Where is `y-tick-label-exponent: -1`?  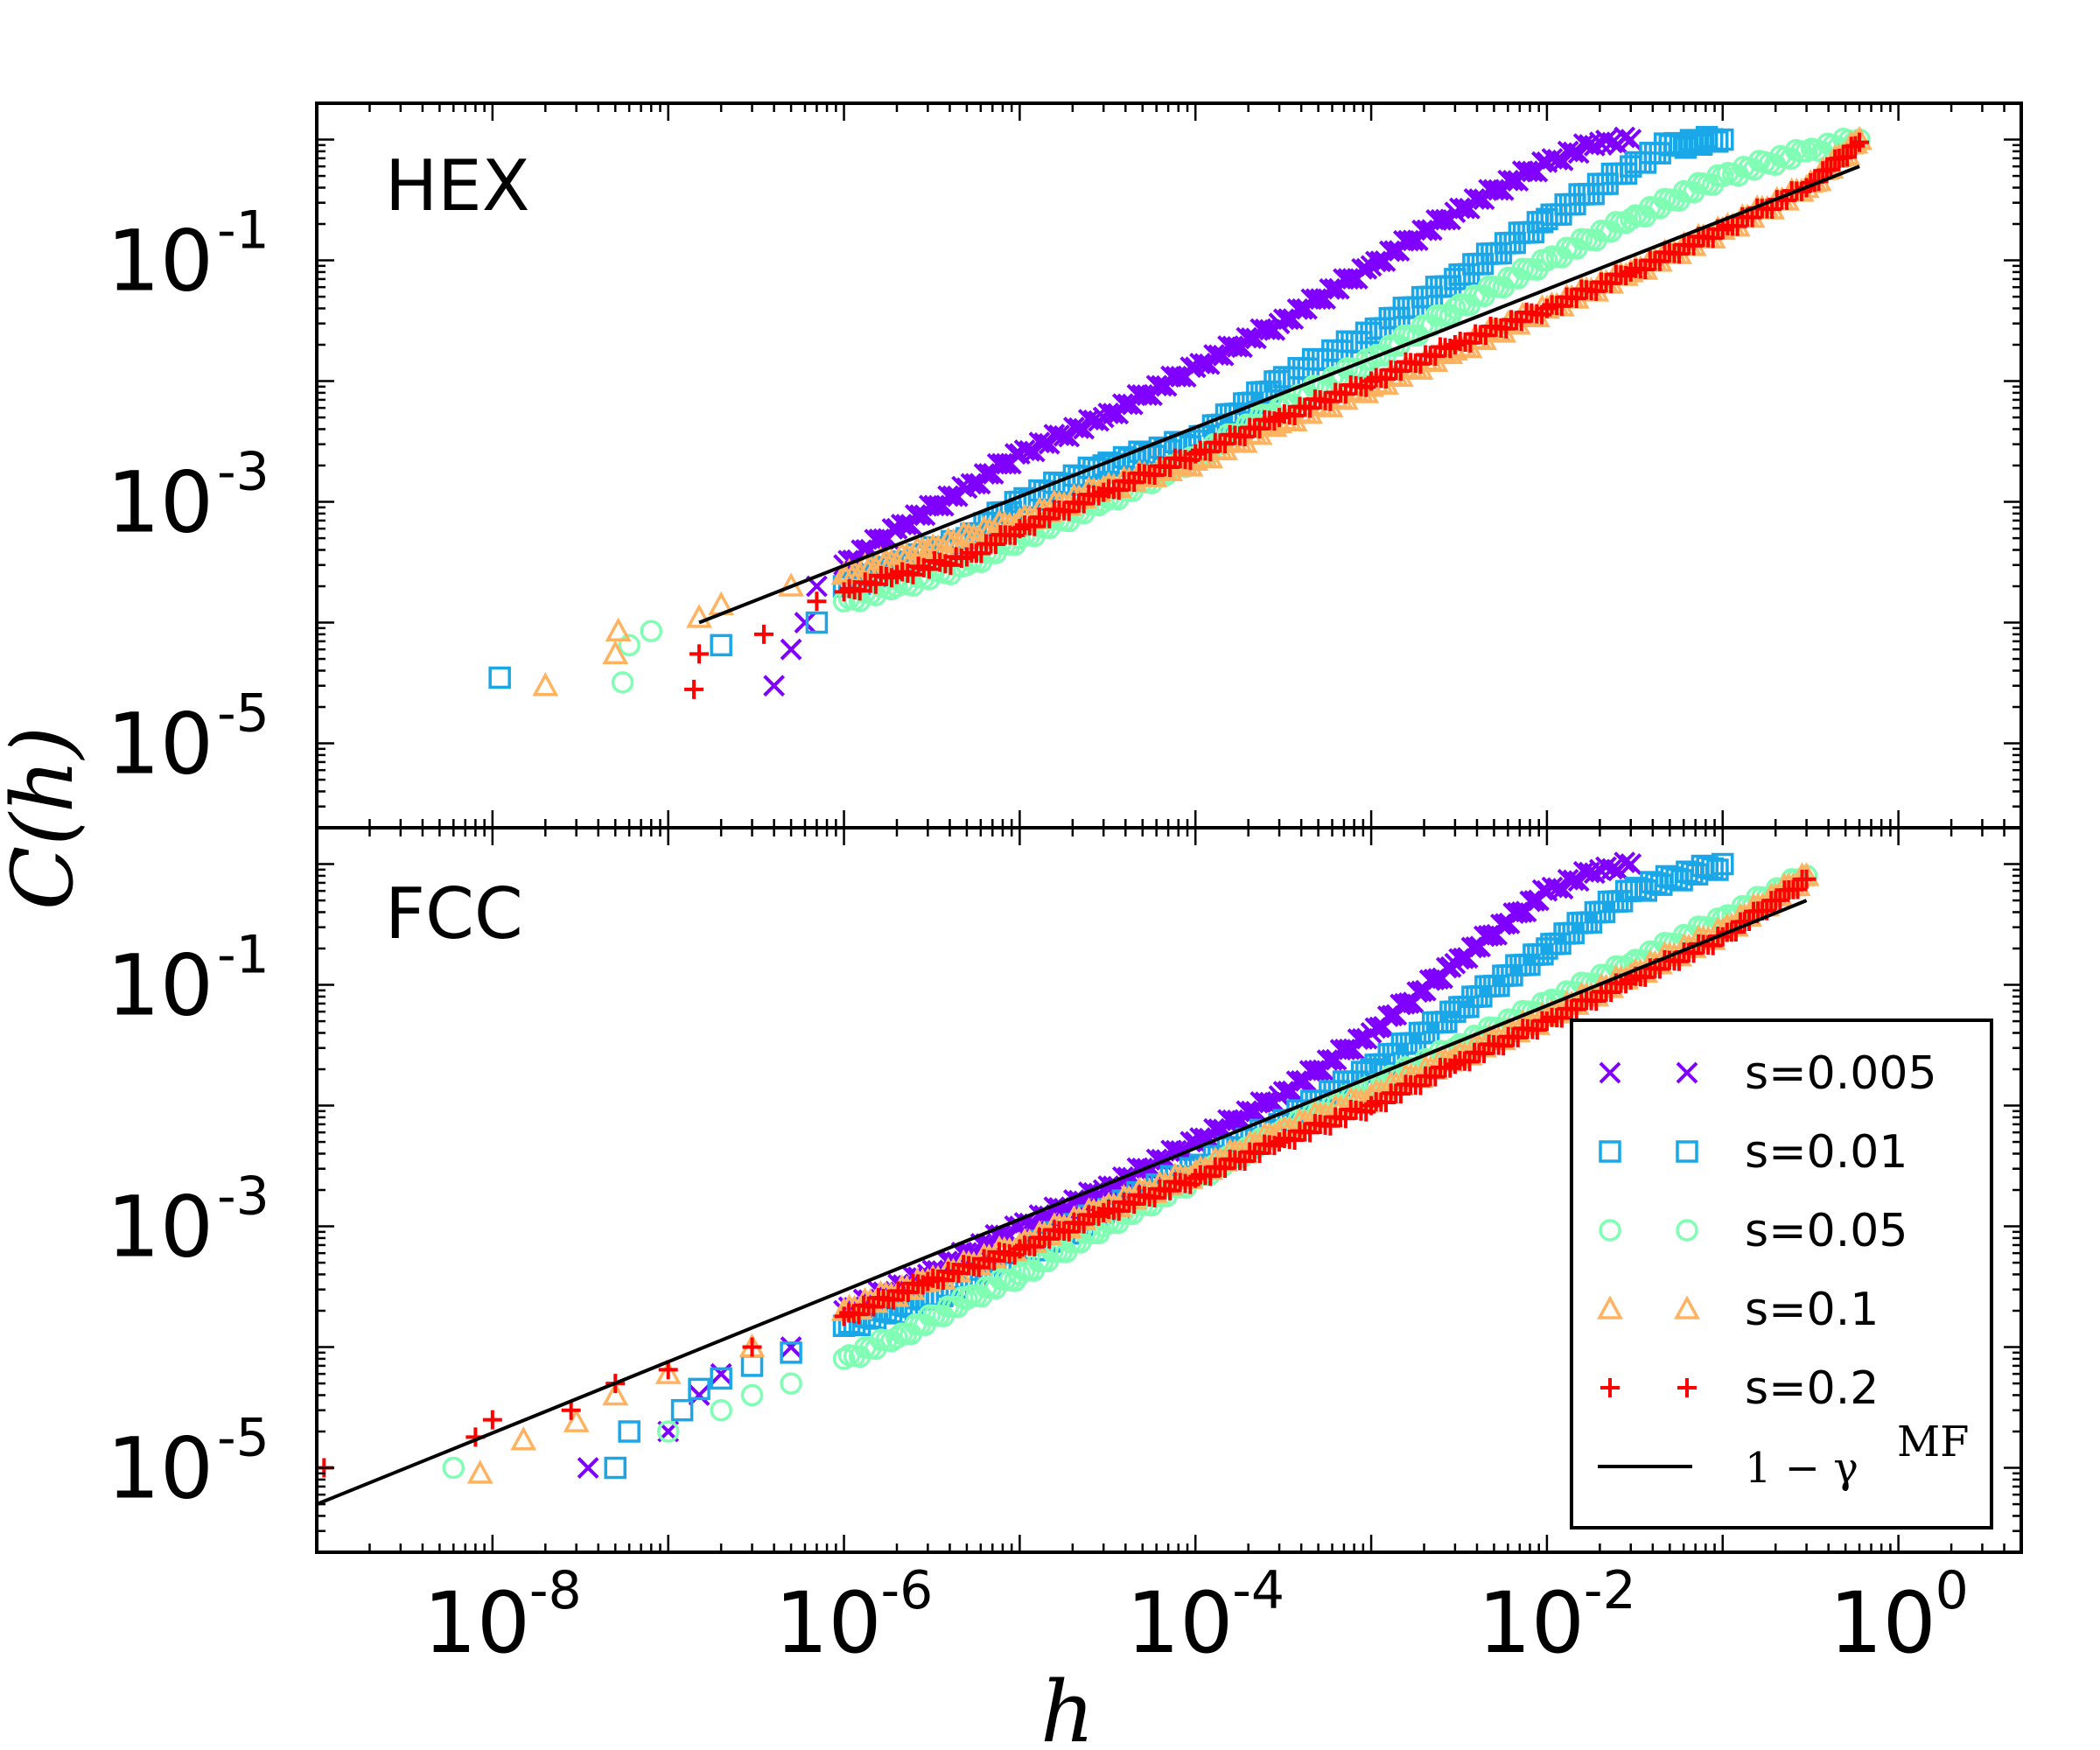
y-tick-label-exponent: -1 is located at coordinates (243, 955).